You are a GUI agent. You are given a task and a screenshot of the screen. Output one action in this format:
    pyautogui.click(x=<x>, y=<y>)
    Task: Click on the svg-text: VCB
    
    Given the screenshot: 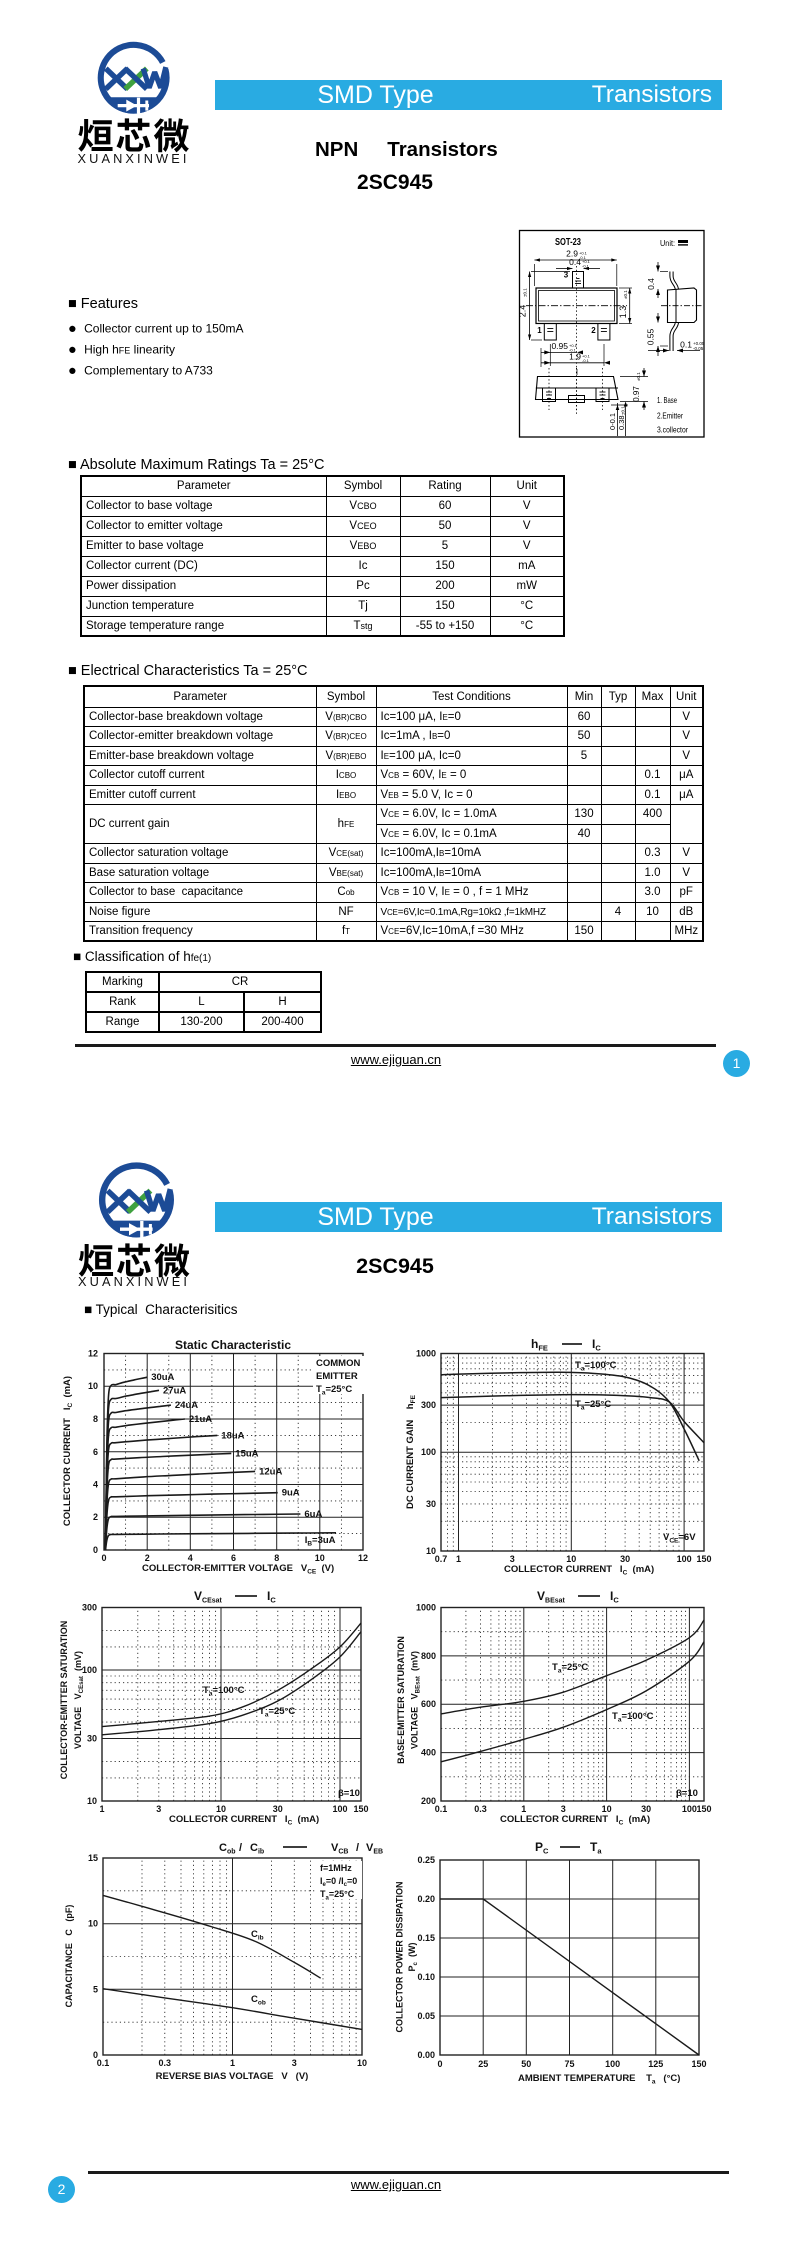 What is the action you would take?
    pyautogui.click(x=339, y=1849)
    